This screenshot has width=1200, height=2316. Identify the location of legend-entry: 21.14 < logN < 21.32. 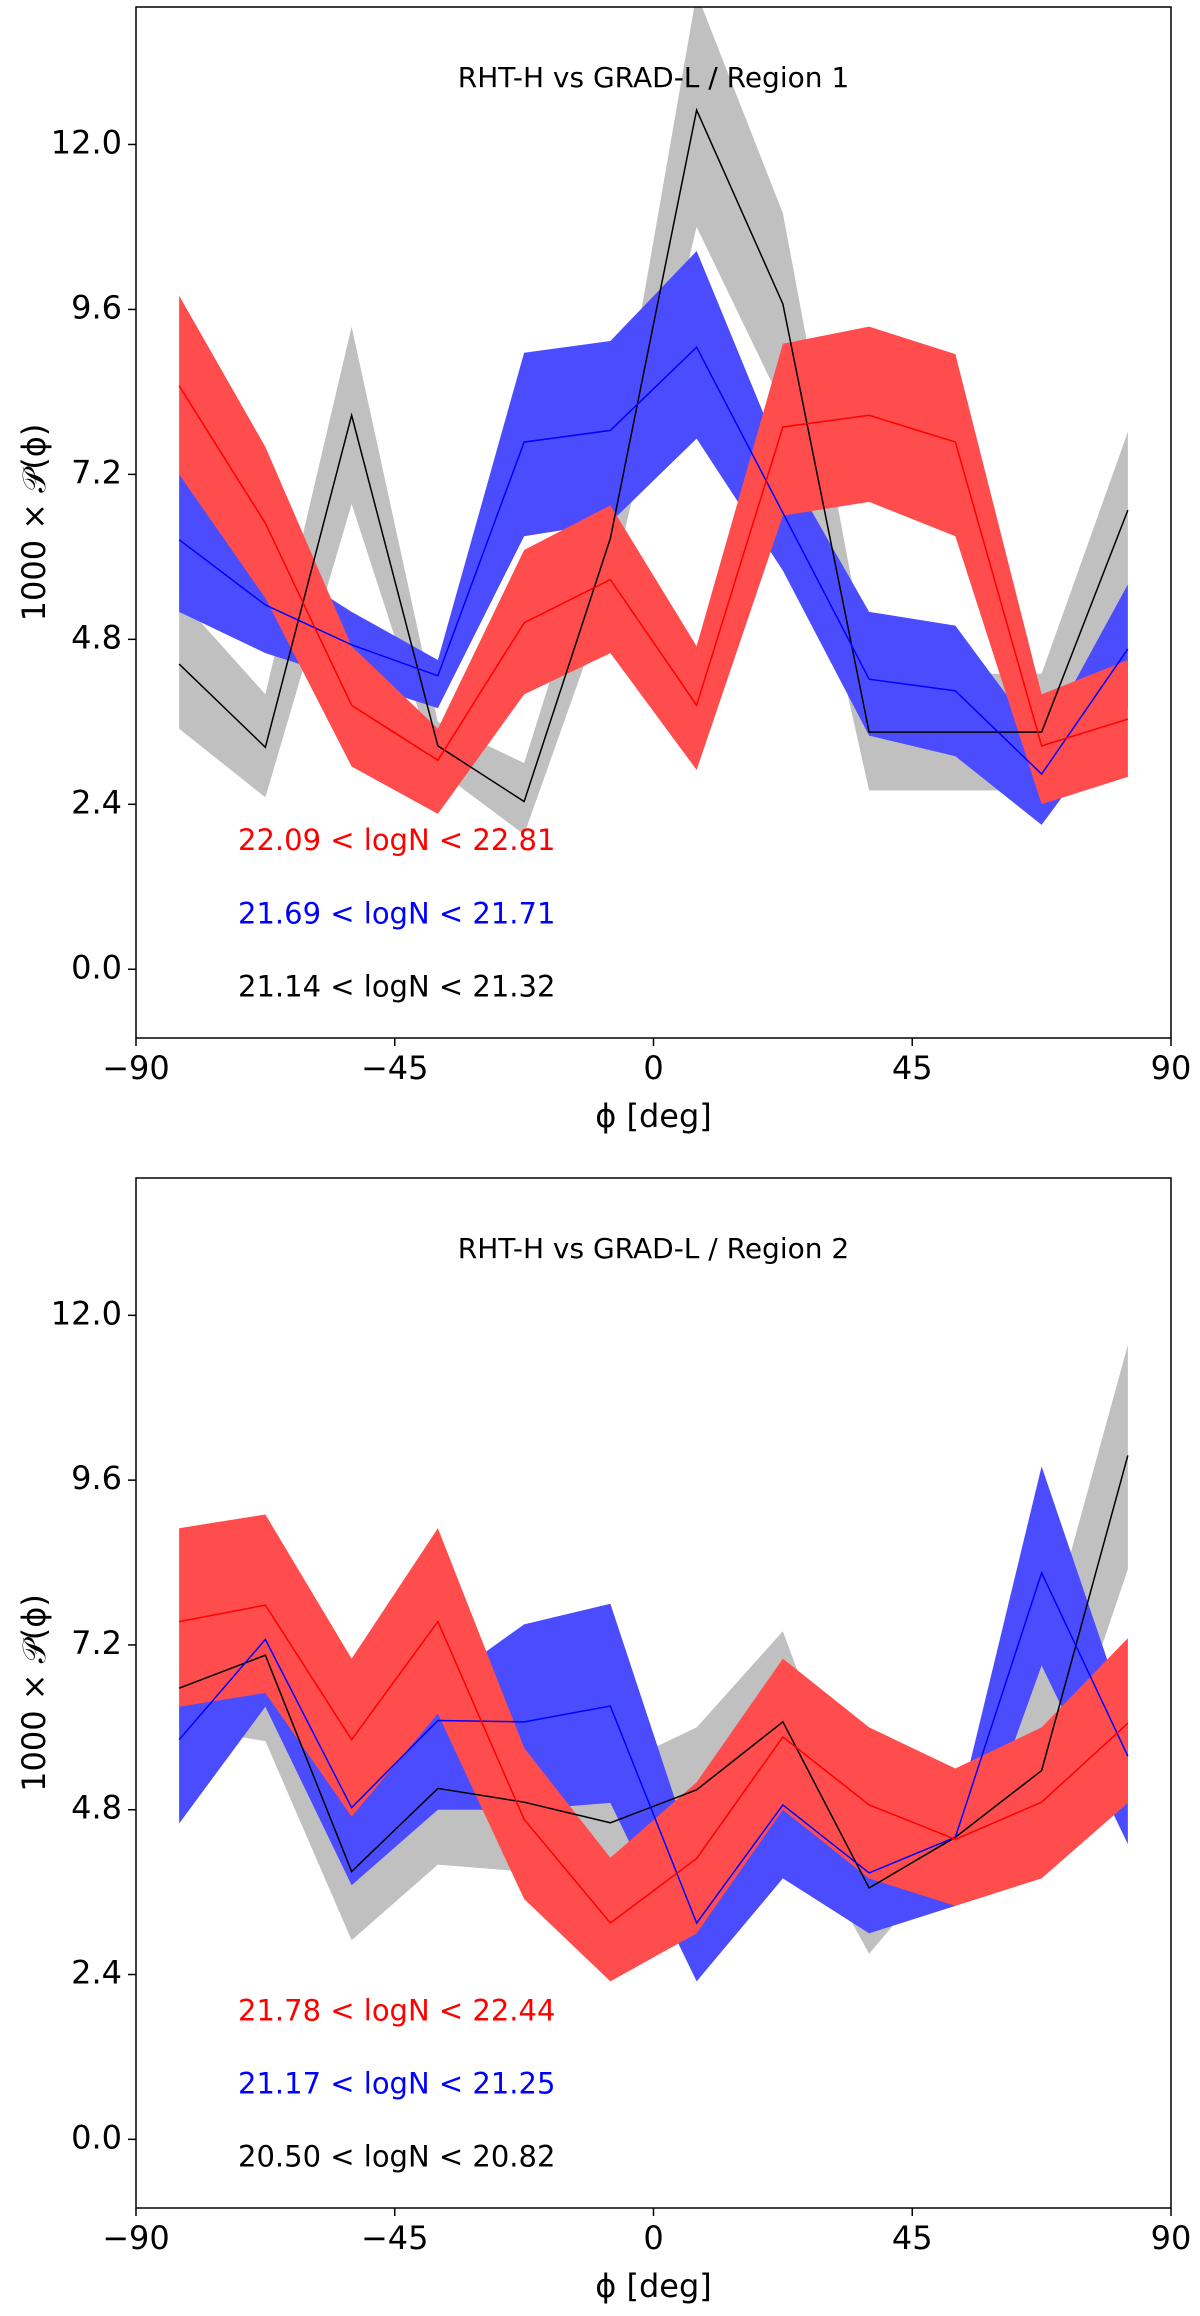
(396, 987).